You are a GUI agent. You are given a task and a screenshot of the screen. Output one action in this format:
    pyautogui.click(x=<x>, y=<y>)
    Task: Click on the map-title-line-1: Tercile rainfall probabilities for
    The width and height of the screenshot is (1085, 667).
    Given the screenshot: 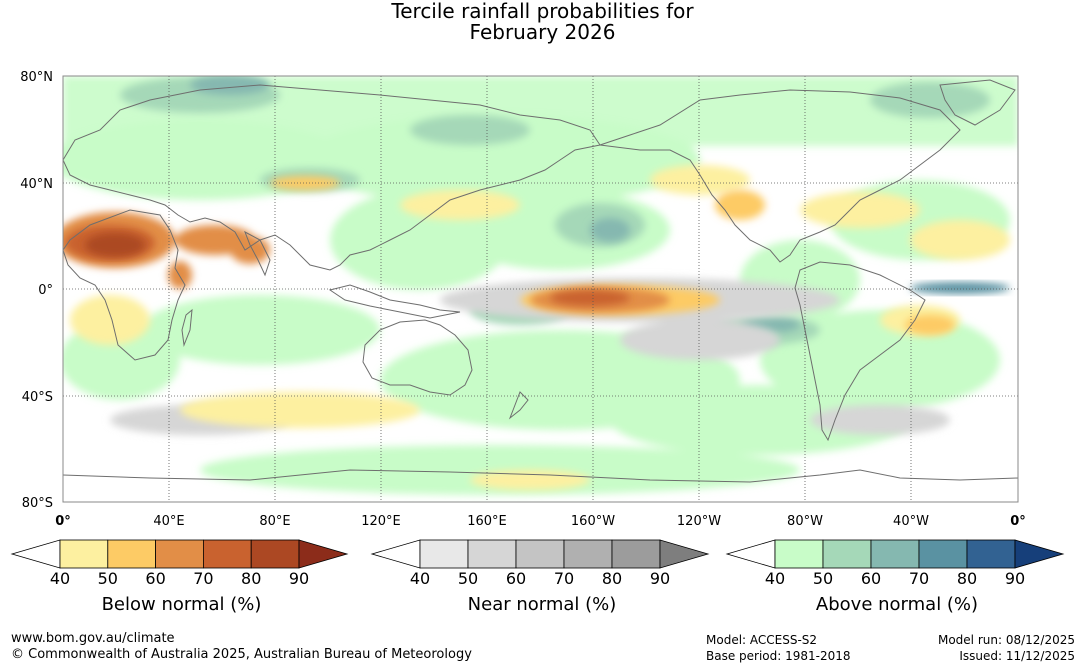 What is the action you would take?
    pyautogui.click(x=542, y=11)
    